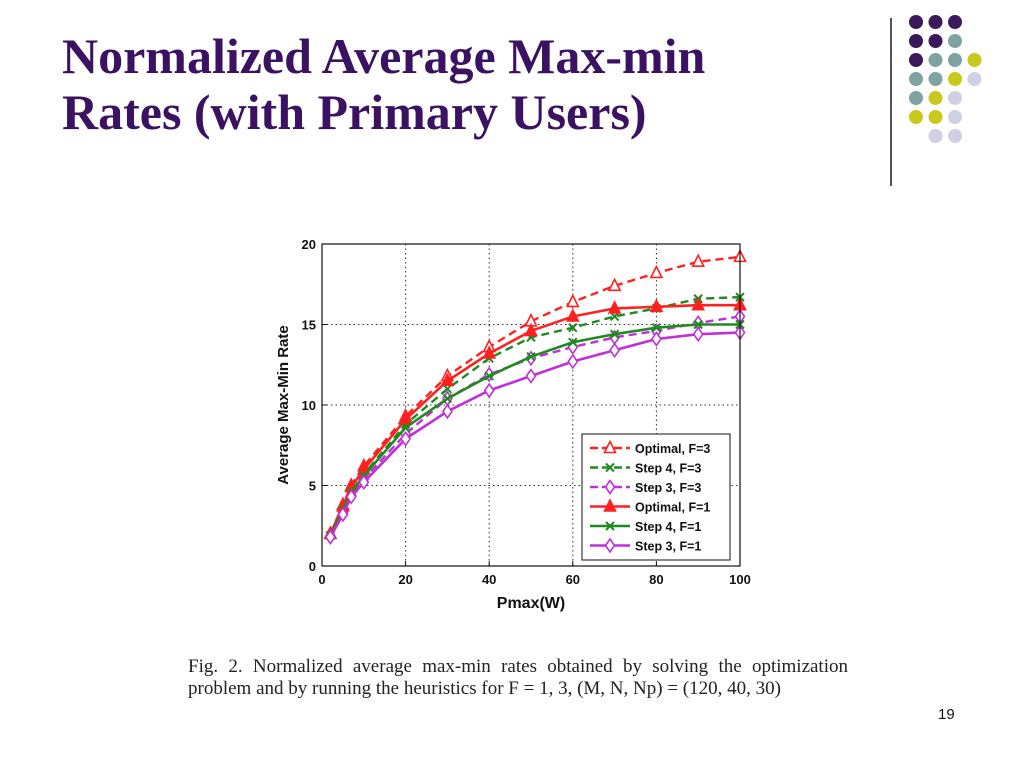  I want to click on y-tick-label: 15, so click(309, 325).